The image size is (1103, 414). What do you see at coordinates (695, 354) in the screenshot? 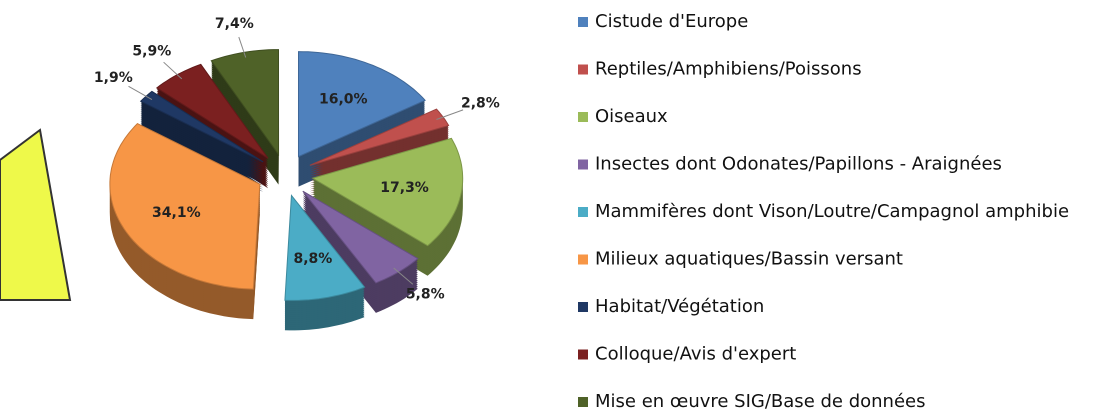
I see `legend-label: Colloque/Avis d'expert` at bounding box center [695, 354].